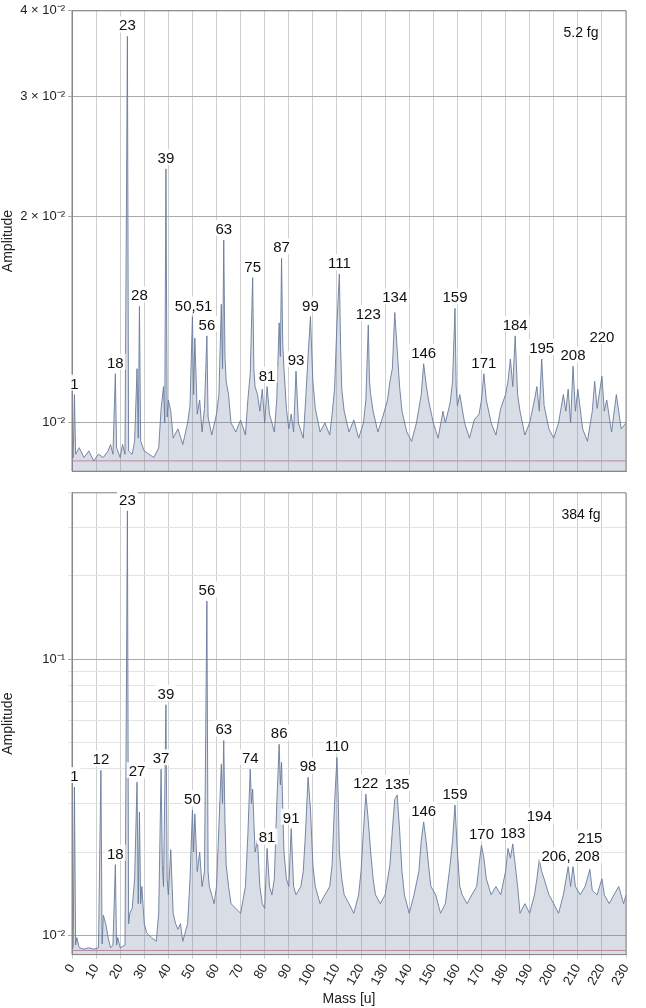 The image size is (646, 1008). What do you see at coordinates (573, 355) in the screenshot?
I see `annotation: 208` at bounding box center [573, 355].